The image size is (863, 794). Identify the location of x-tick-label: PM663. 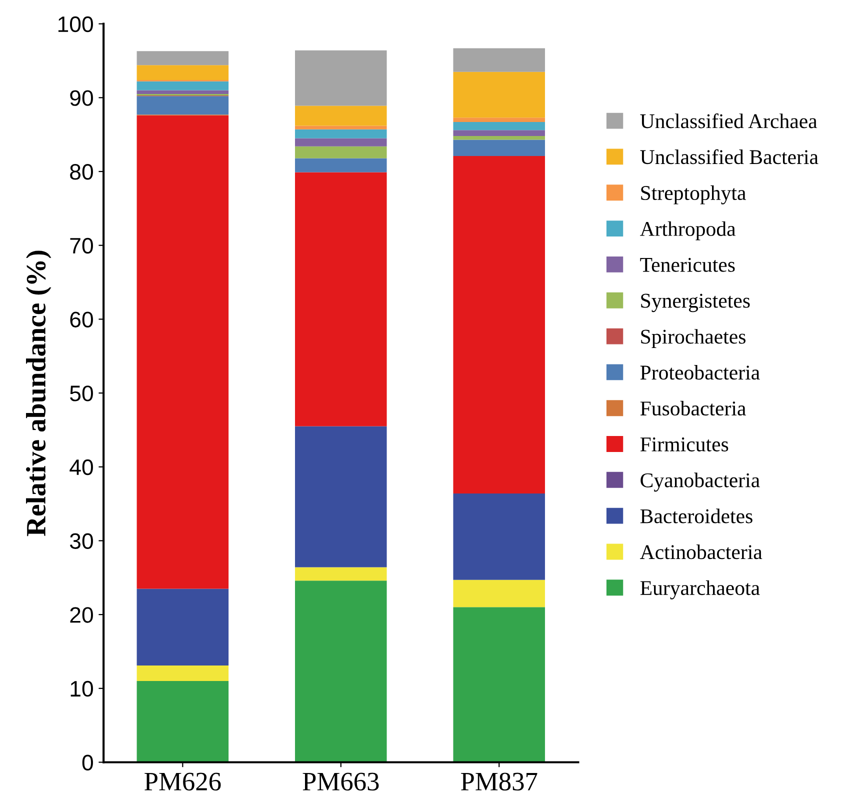
(340, 781).